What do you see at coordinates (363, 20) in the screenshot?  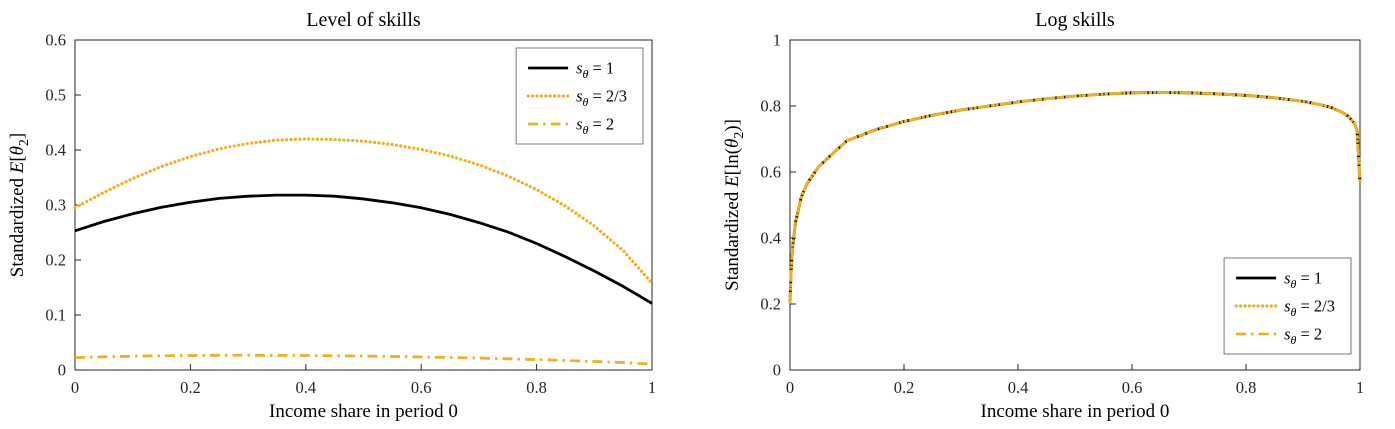 I see `chart-title: Level of skills` at bounding box center [363, 20].